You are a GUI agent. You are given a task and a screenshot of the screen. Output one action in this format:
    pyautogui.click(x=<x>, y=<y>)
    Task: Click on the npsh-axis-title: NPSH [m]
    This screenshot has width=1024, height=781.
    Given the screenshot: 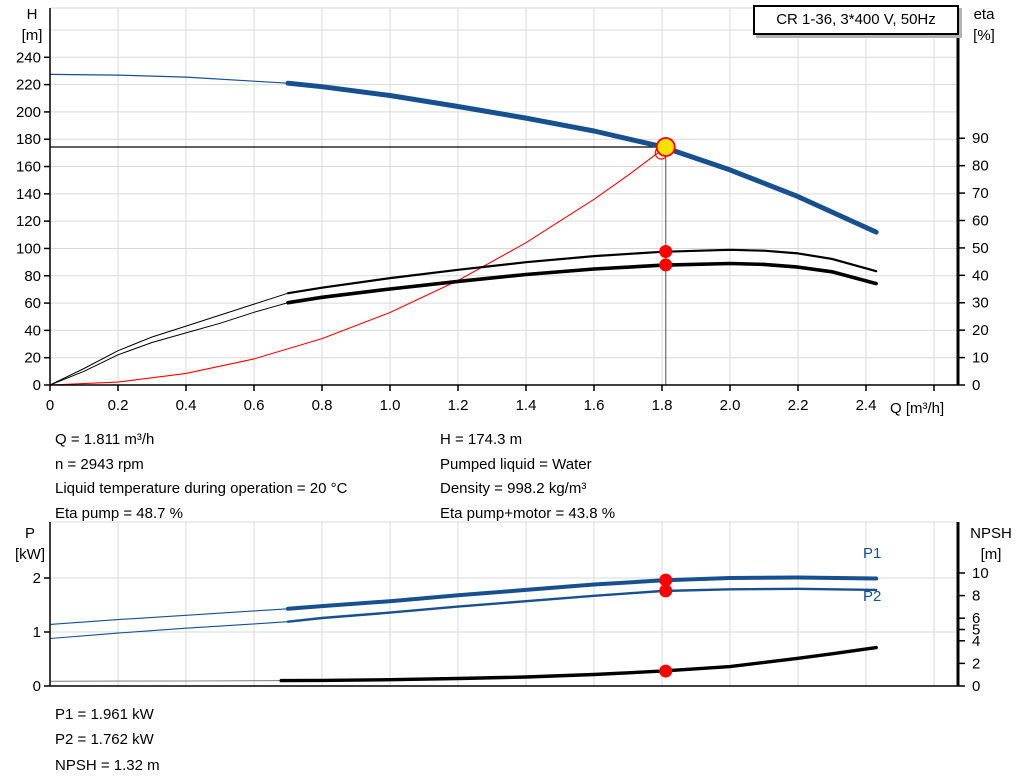 What is the action you would take?
    pyautogui.click(x=991, y=544)
    